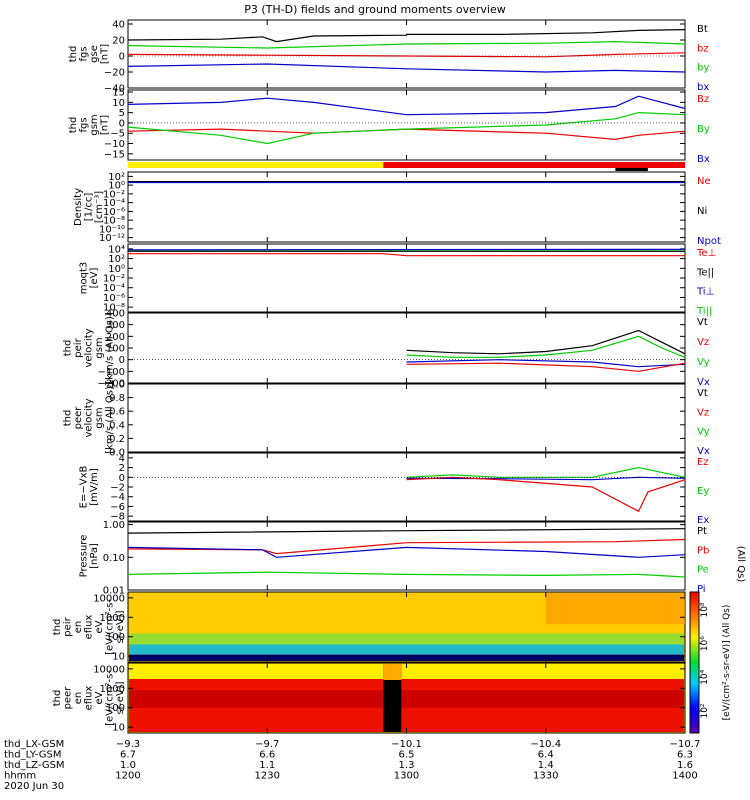 This screenshot has width=750, height=800. I want to click on xaxis-value: −10.7, so click(685, 744).